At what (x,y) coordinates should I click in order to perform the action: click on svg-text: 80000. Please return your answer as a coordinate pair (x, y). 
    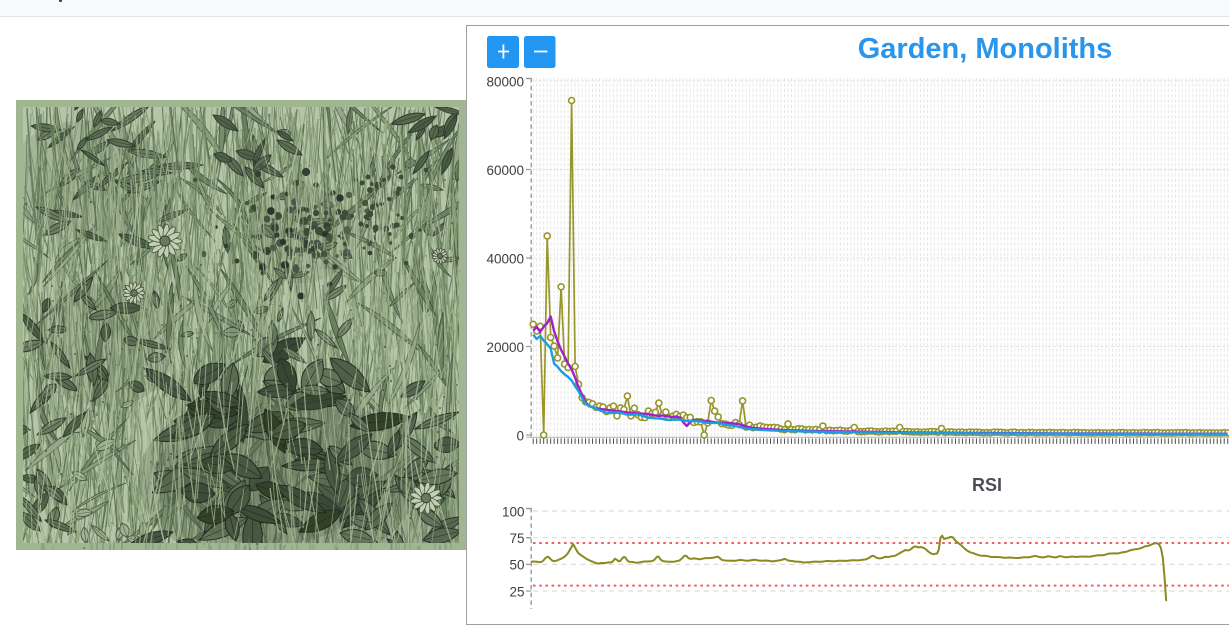
    Looking at the image, I should click on (505, 81).